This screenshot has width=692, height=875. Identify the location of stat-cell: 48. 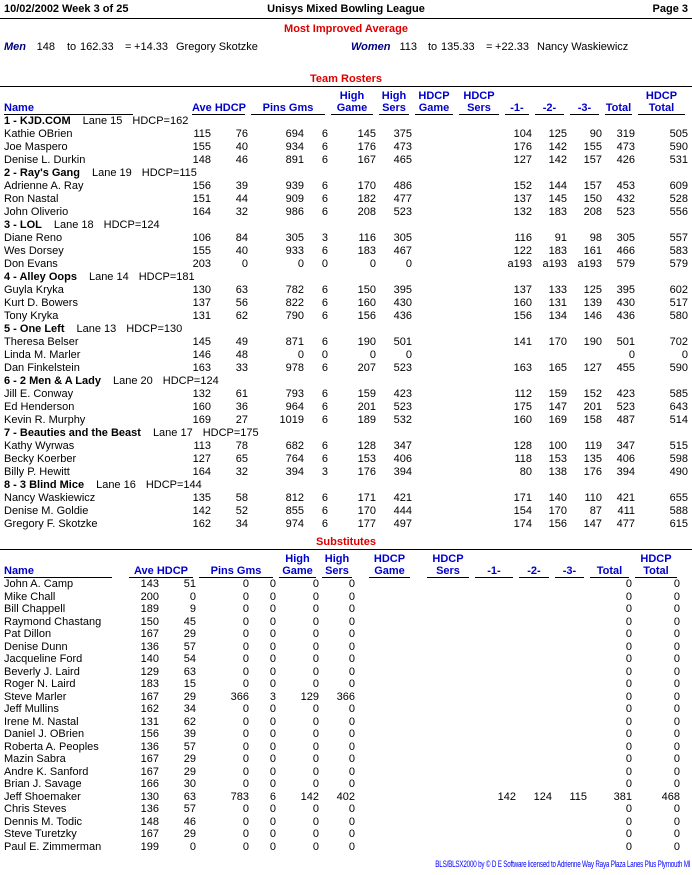
(241, 355).